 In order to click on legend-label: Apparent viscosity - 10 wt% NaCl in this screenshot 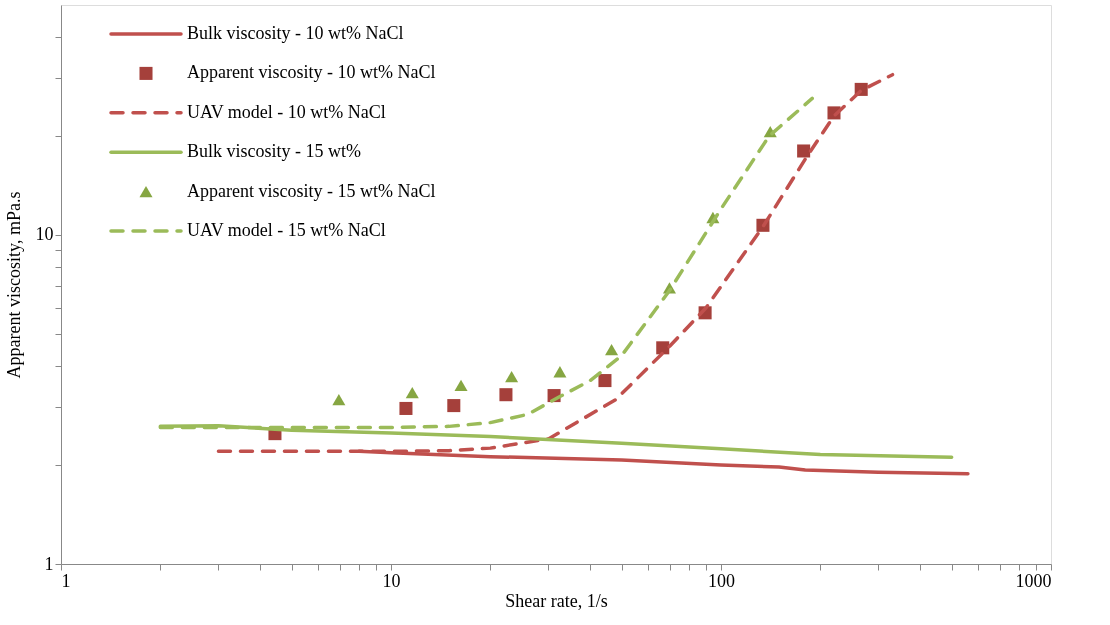, I will do `click(311, 72)`.